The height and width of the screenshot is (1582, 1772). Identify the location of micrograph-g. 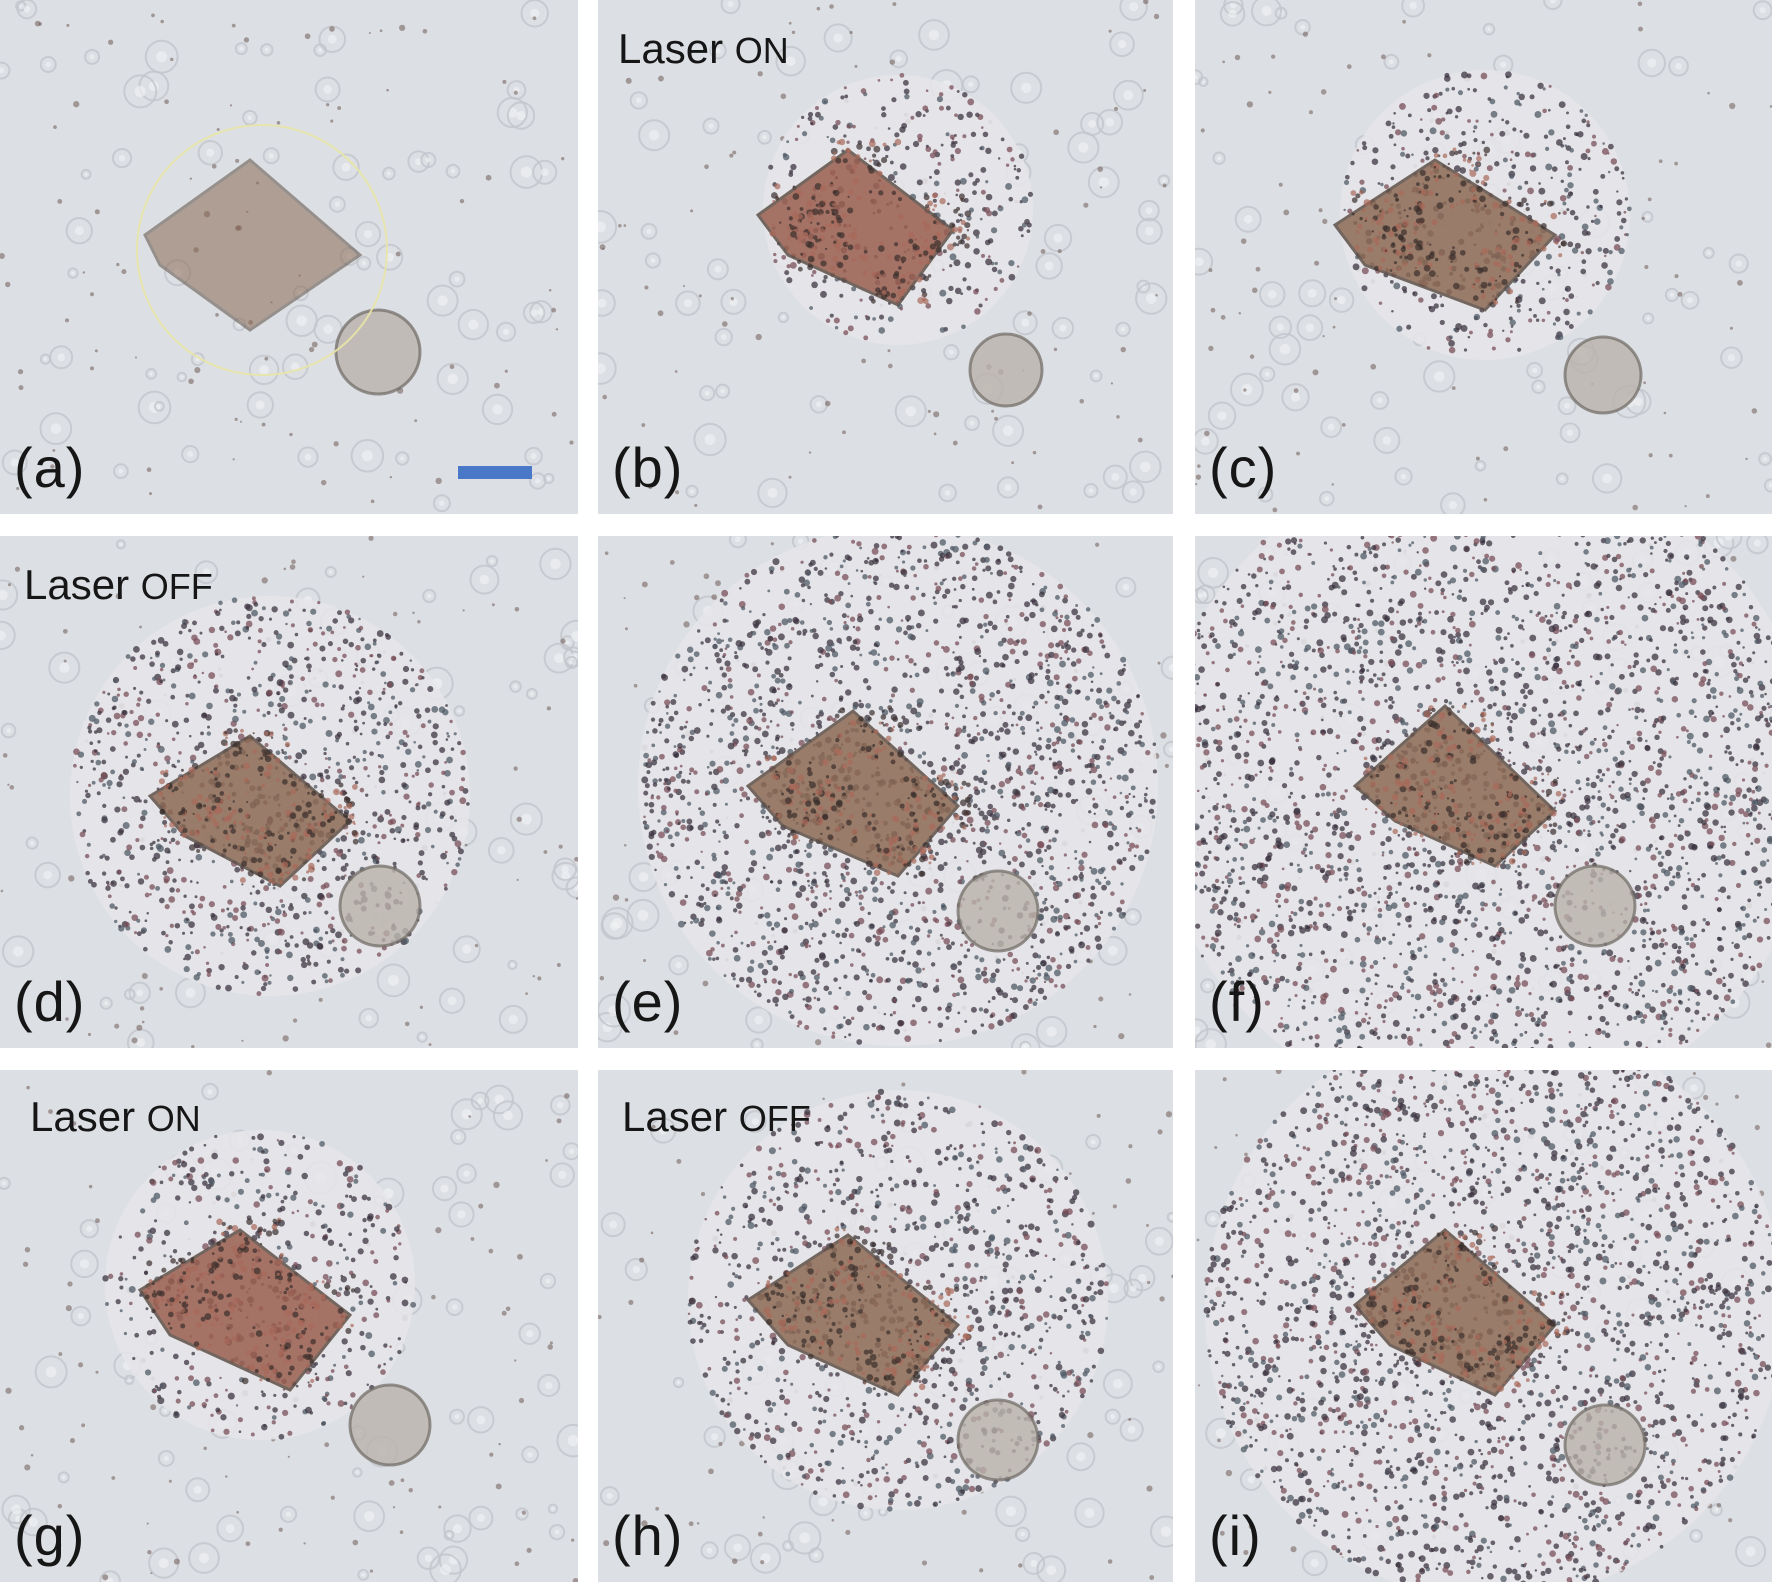
(289, 1326).